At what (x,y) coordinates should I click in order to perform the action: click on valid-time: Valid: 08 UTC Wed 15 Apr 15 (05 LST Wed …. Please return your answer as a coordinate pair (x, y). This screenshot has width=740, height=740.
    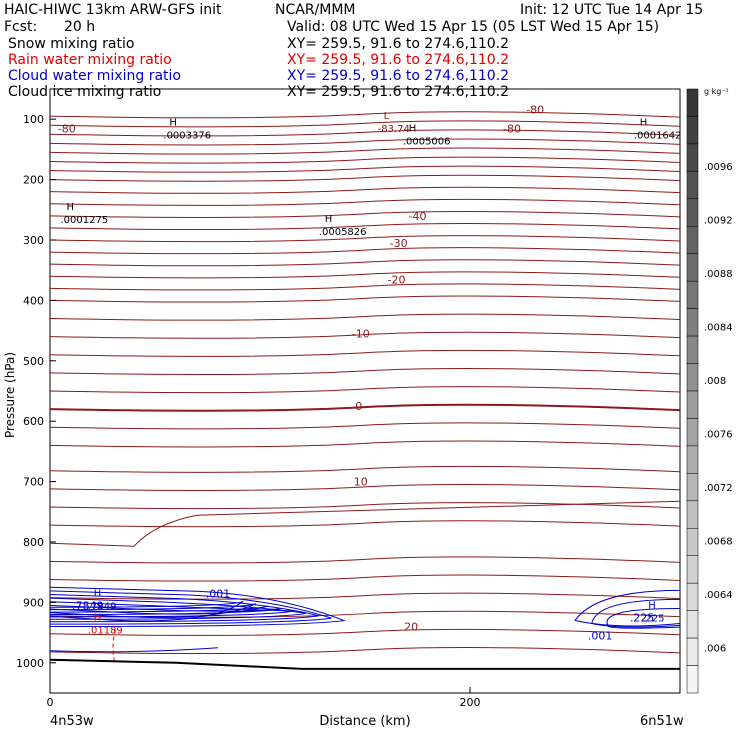
    Looking at the image, I should click on (473, 27).